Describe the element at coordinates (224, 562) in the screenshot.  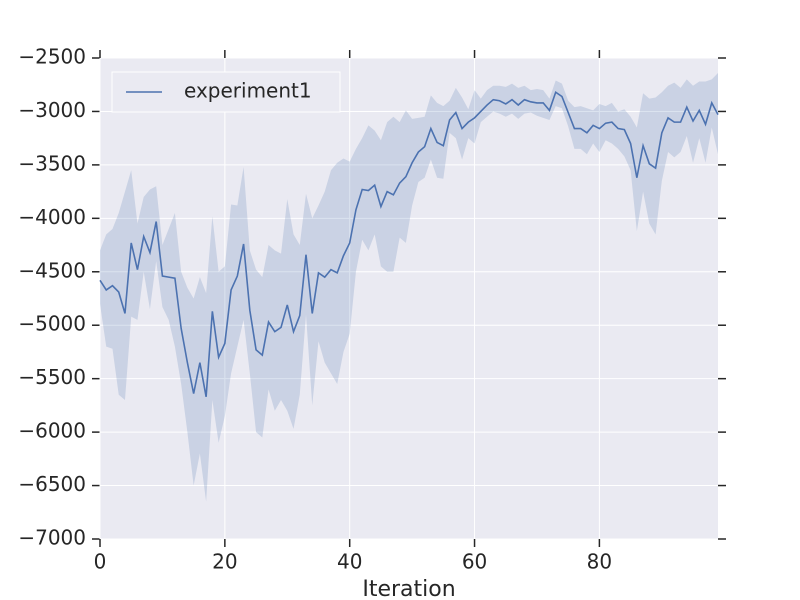
I see `x-tick-label: 20` at that location.